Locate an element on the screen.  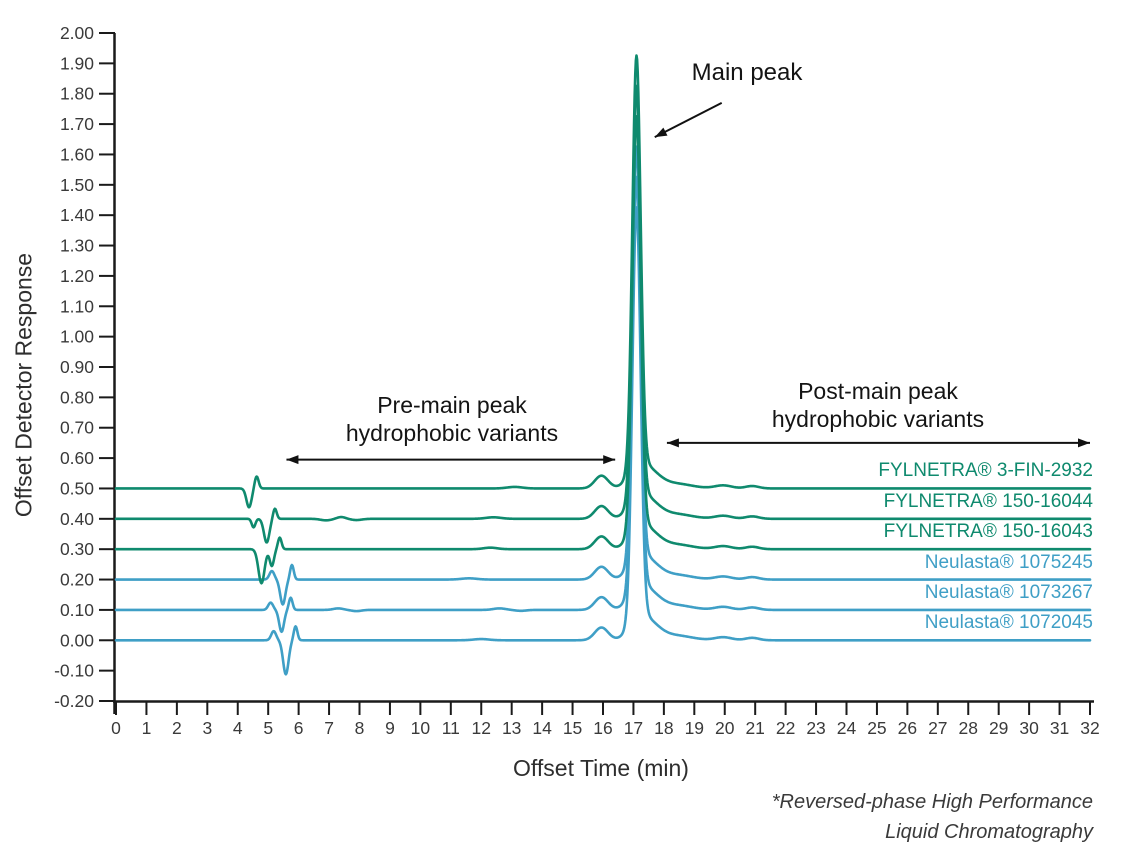
trace-label: Neulasta® 1073267 is located at coordinates (1008, 592).